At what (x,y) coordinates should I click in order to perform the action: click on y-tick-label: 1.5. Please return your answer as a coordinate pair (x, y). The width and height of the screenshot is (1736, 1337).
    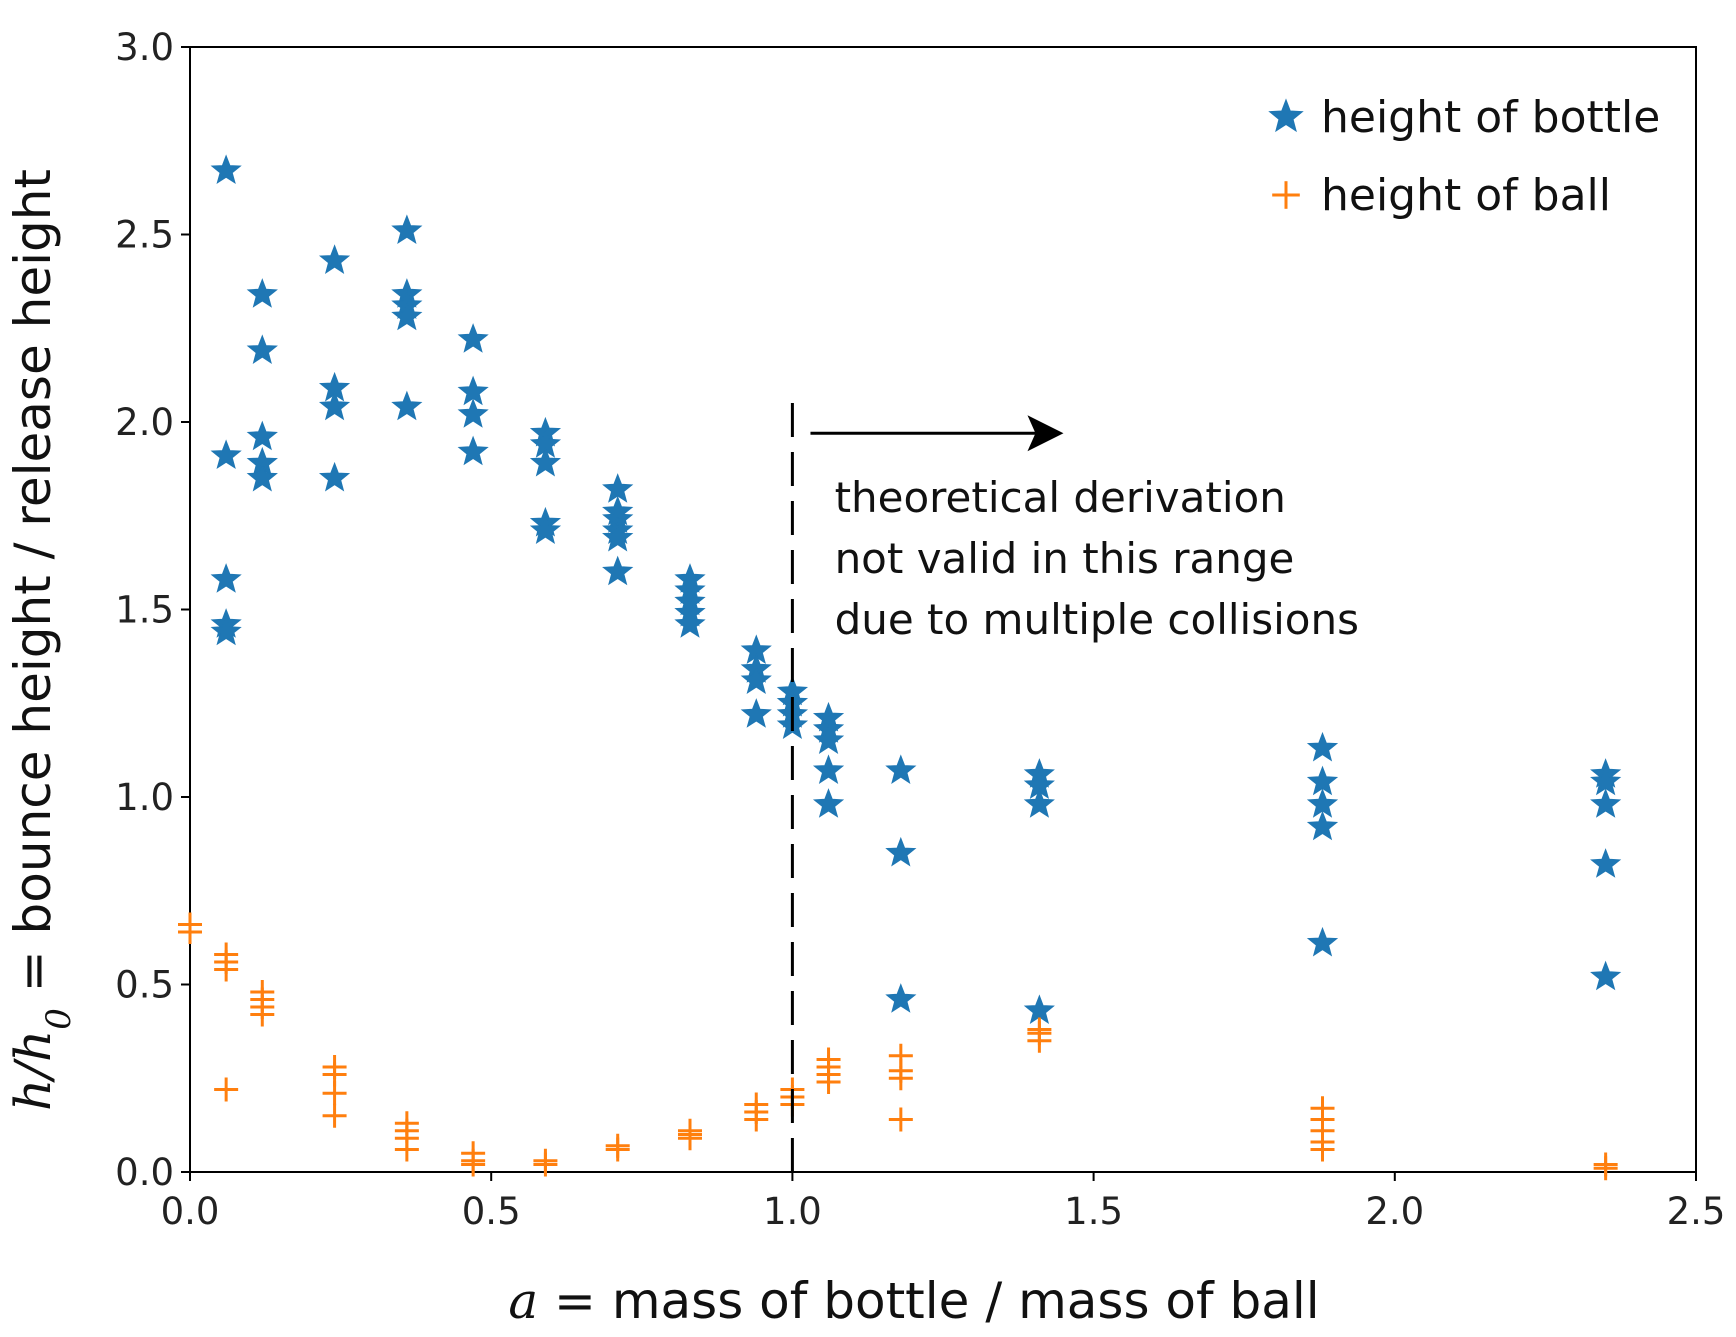
    Looking at the image, I should click on (144, 610).